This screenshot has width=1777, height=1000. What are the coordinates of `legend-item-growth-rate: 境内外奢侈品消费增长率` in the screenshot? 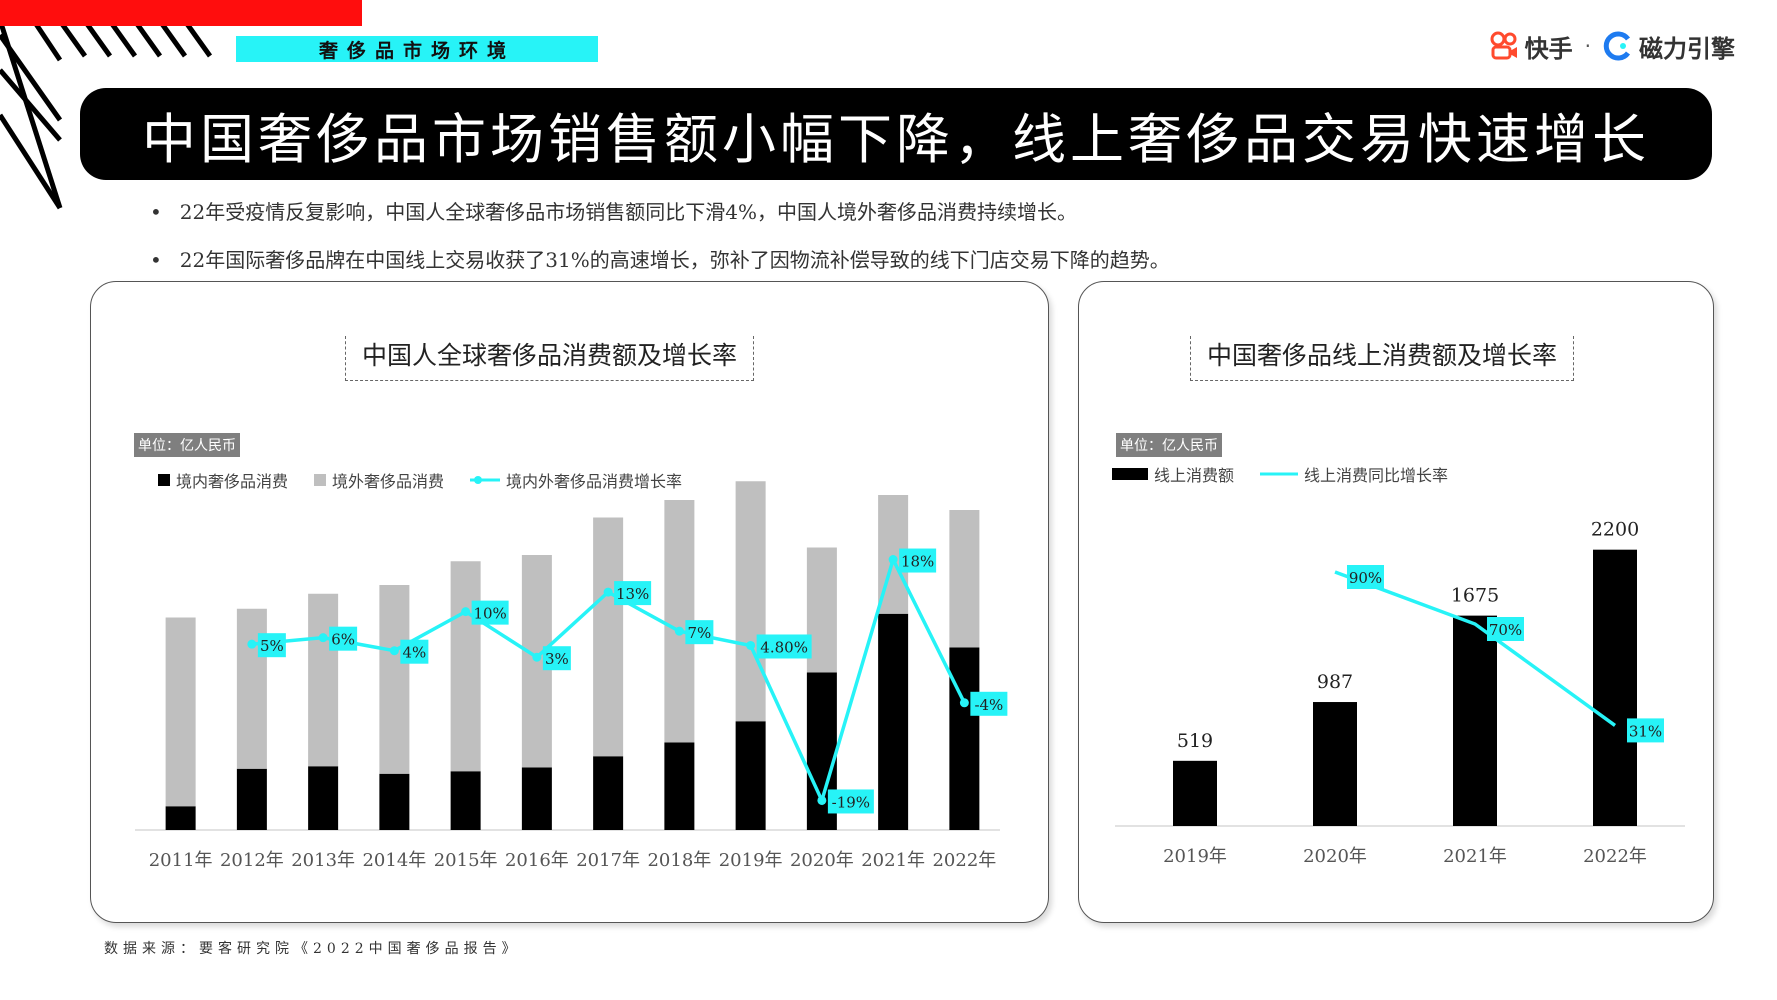 It's located at (576, 480).